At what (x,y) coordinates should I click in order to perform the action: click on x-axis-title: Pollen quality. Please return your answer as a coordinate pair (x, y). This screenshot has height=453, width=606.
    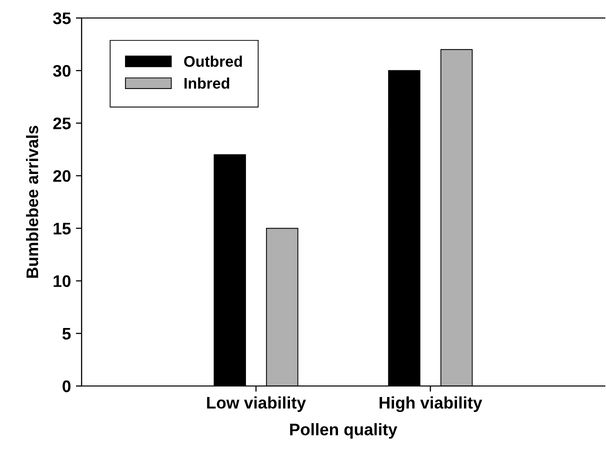
    Looking at the image, I should click on (344, 431).